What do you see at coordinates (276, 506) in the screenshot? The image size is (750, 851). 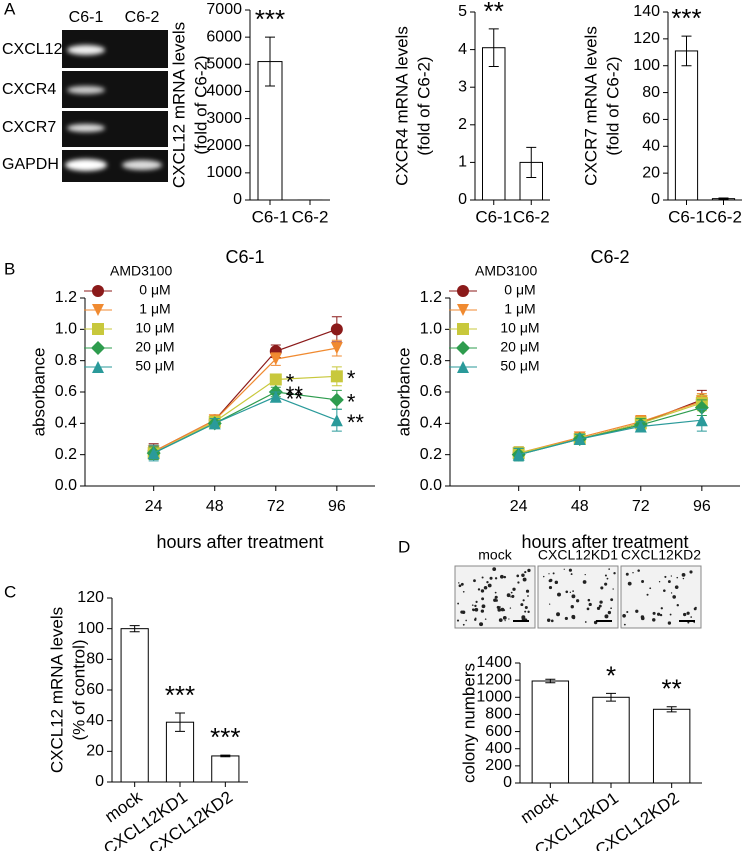 I see `x-tick-label: 72` at bounding box center [276, 506].